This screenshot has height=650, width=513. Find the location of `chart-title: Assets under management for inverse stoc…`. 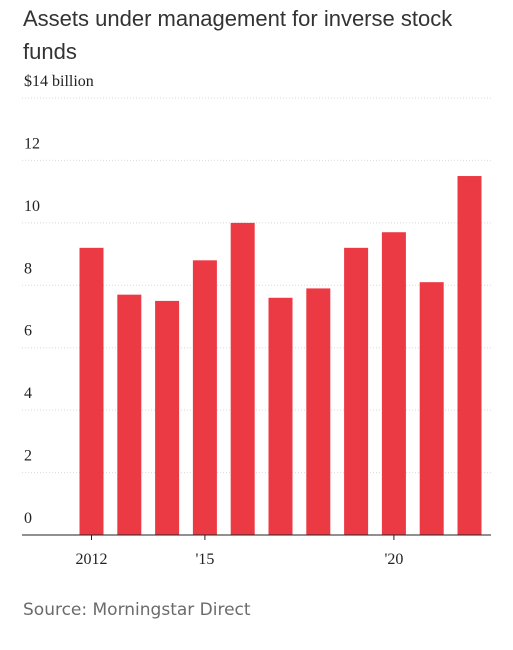

chart-title: Assets under management for inverse stoc… is located at coordinates (238, 35).